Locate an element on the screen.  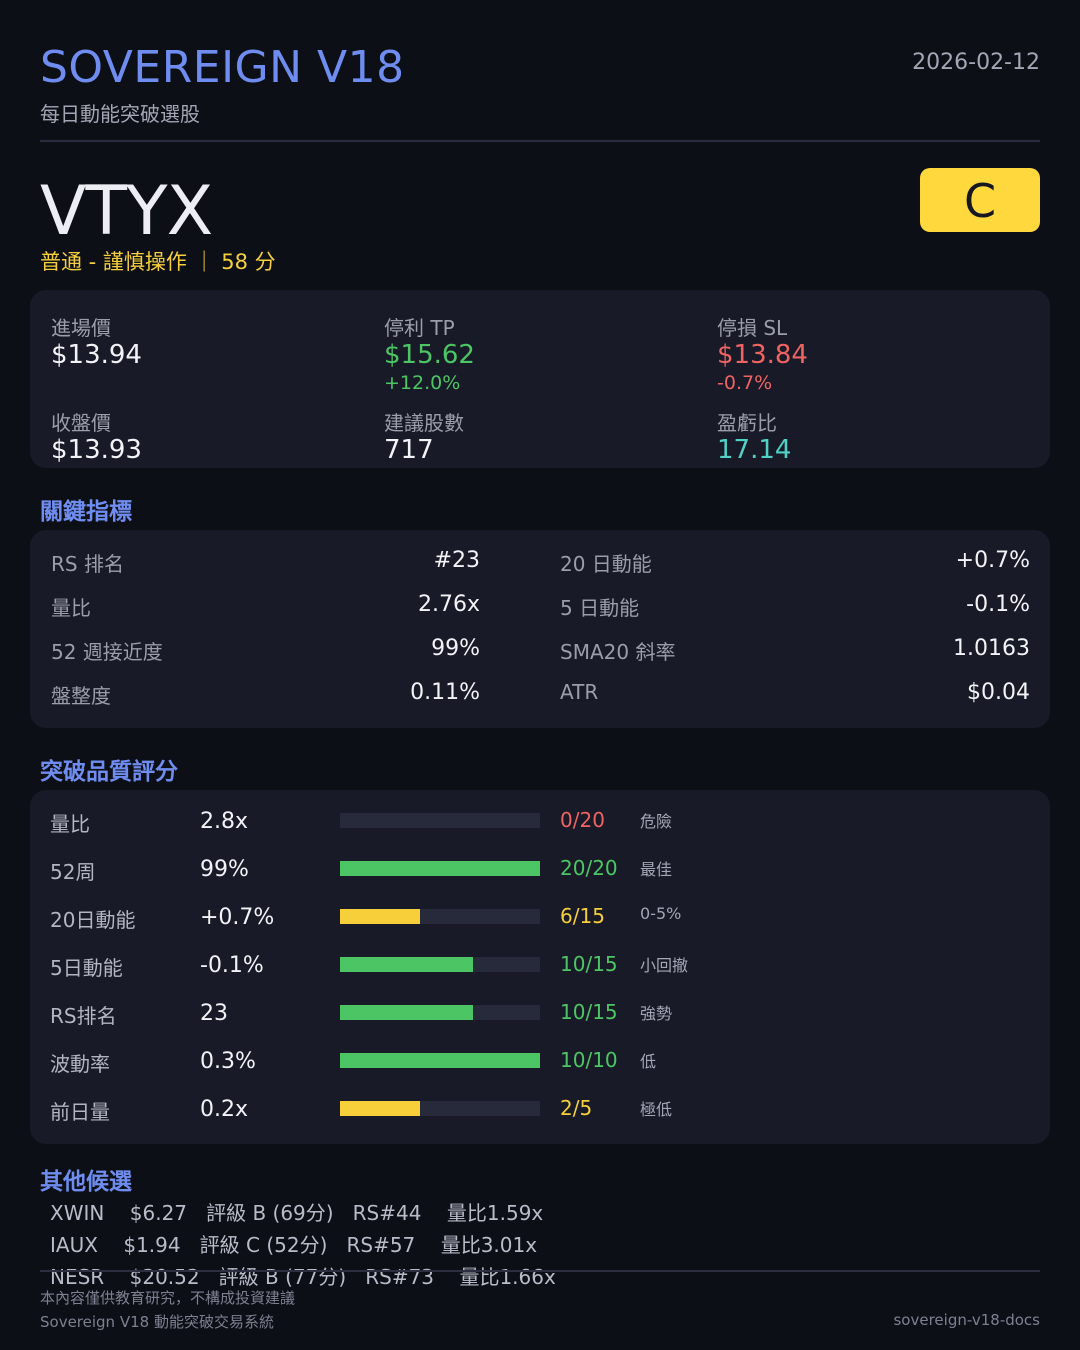
shares-value: 717 is located at coordinates (409, 450).